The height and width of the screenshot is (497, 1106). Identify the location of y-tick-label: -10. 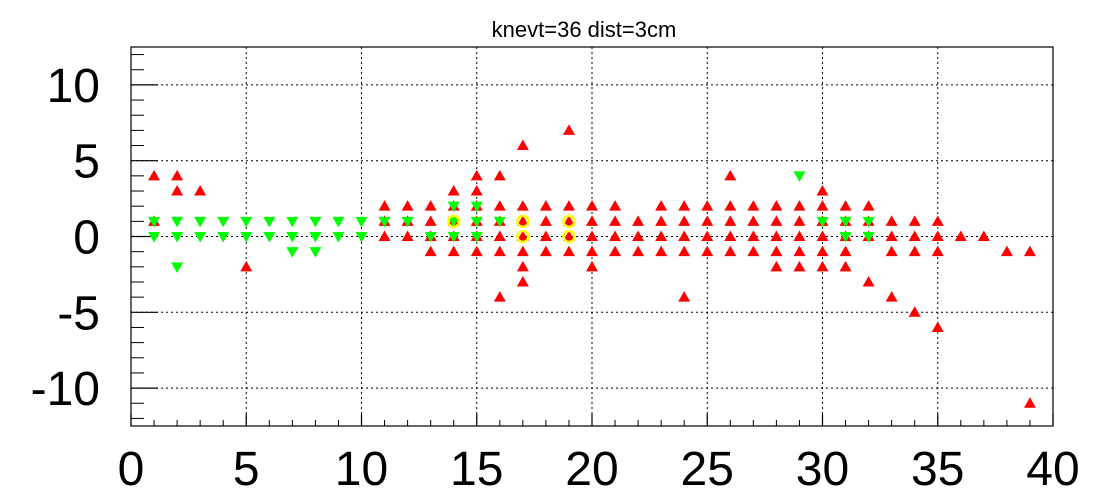
(65, 389).